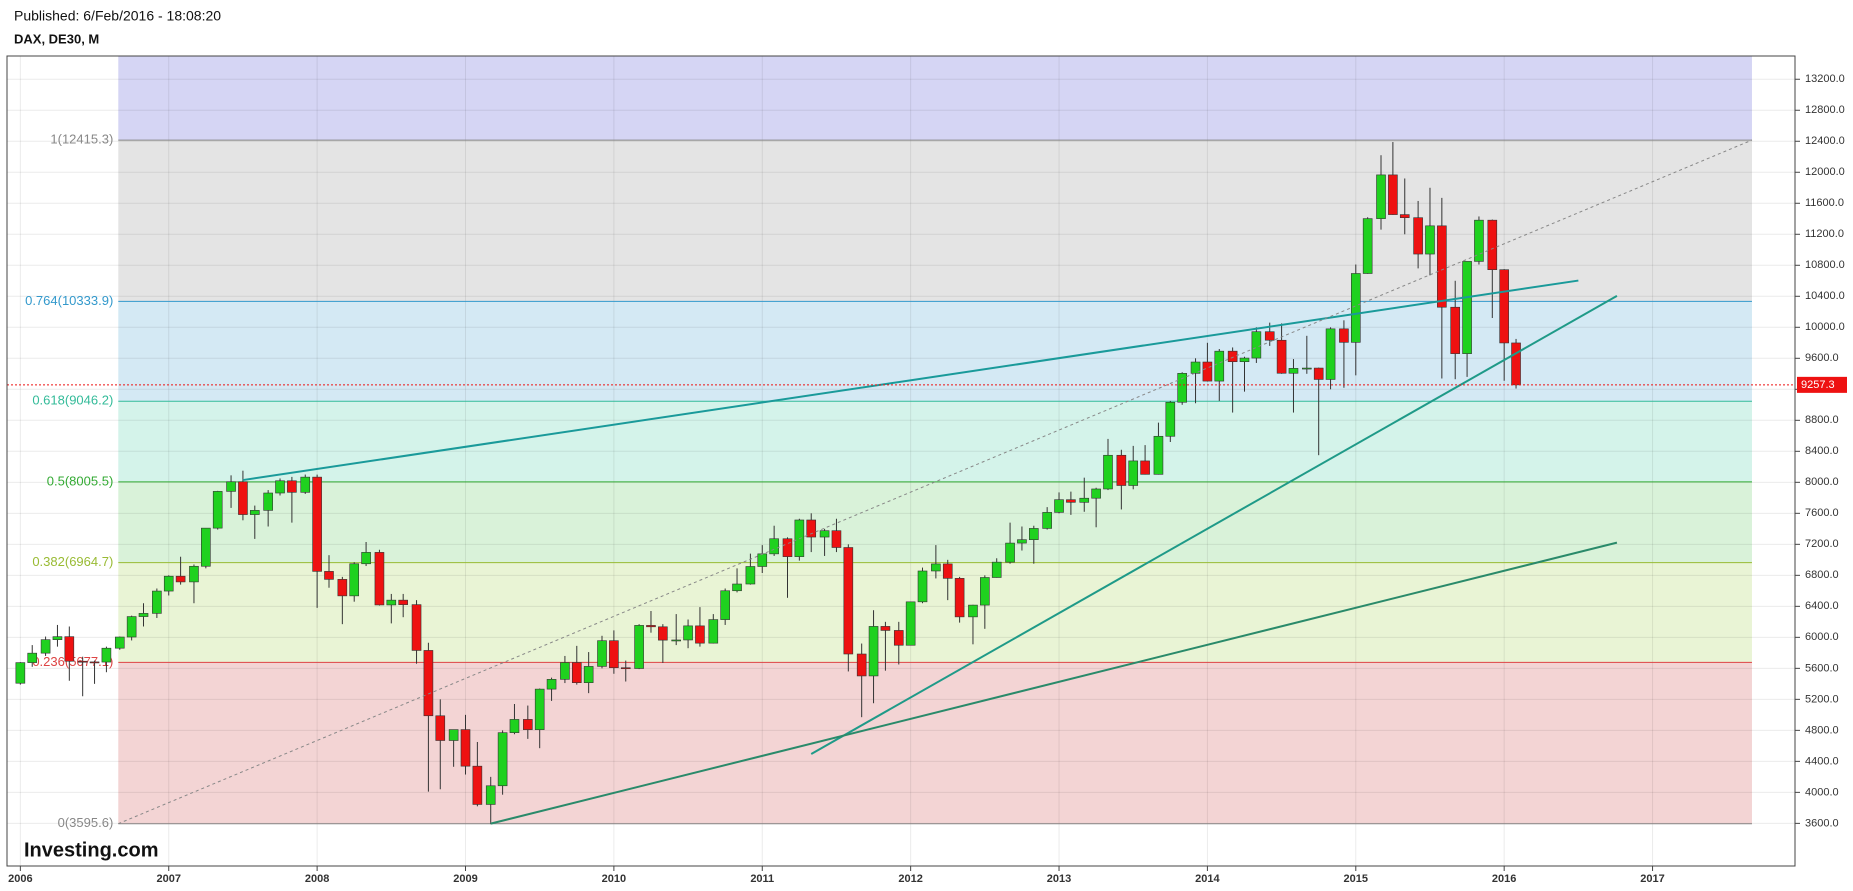 Image resolution: width=1853 pixels, height=891 pixels. What do you see at coordinates (1822, 358) in the screenshot?
I see `y-tick-label: 9600.0` at bounding box center [1822, 358].